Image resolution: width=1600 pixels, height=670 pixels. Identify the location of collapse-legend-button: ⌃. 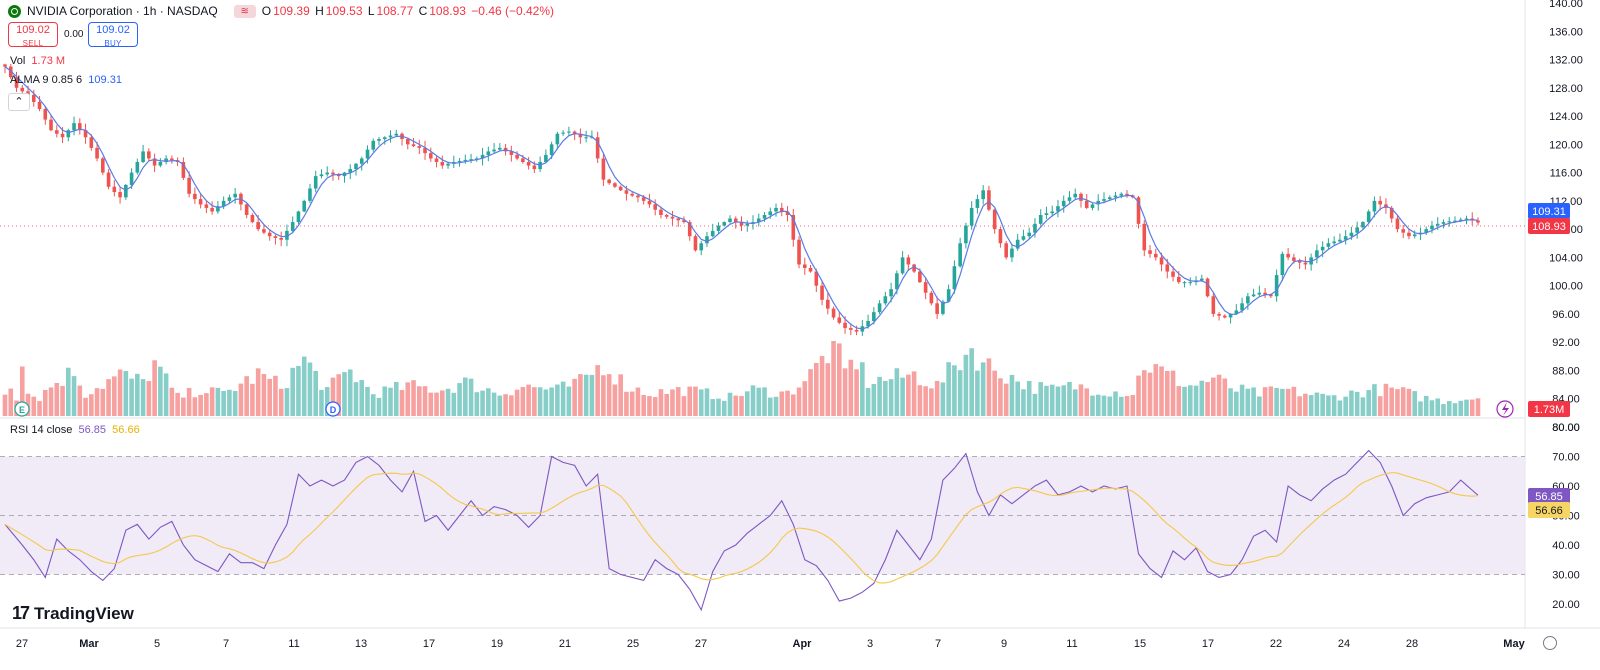
(19, 102).